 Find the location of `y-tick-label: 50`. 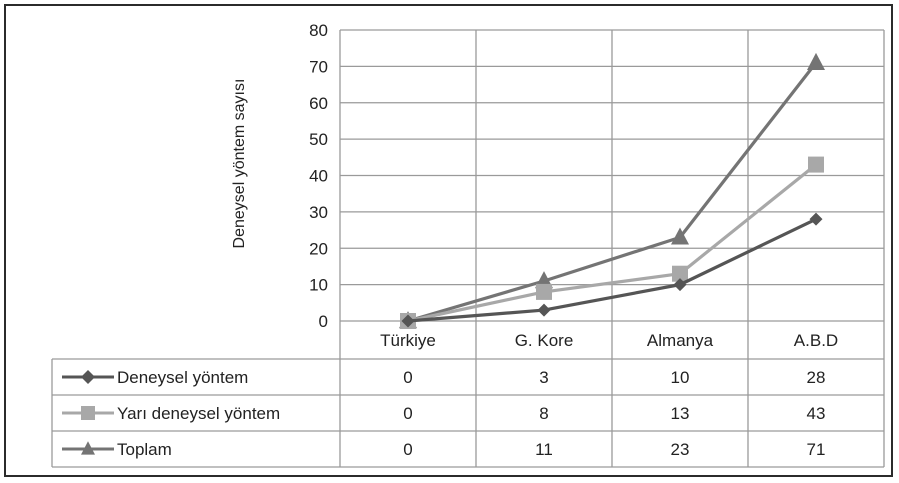

y-tick-label: 50 is located at coordinates (318, 139).